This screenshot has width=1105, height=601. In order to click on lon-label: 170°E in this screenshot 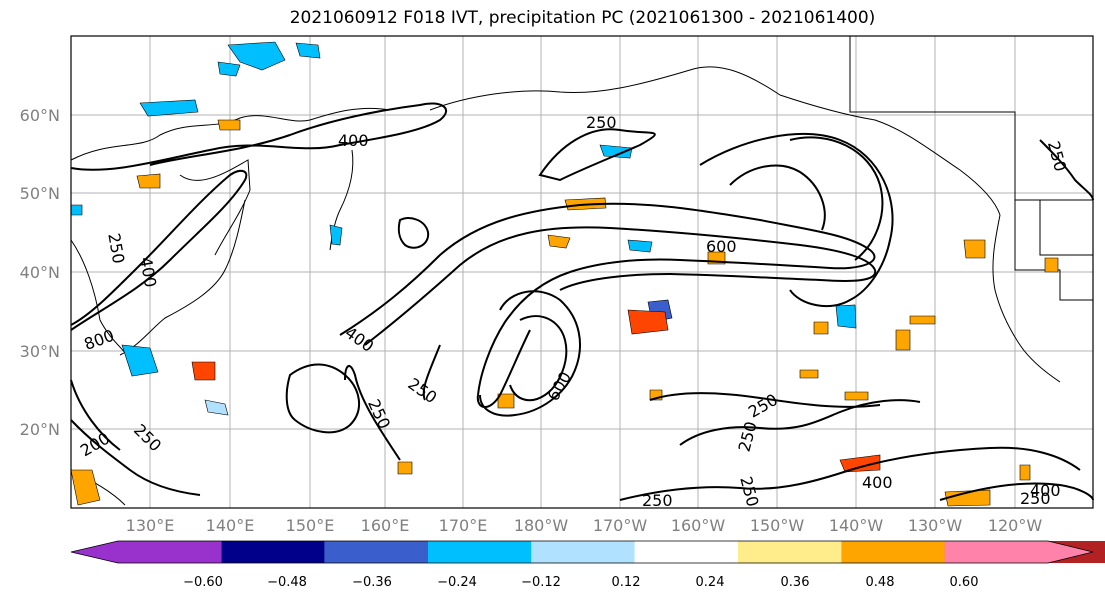, I will do `click(463, 525)`.